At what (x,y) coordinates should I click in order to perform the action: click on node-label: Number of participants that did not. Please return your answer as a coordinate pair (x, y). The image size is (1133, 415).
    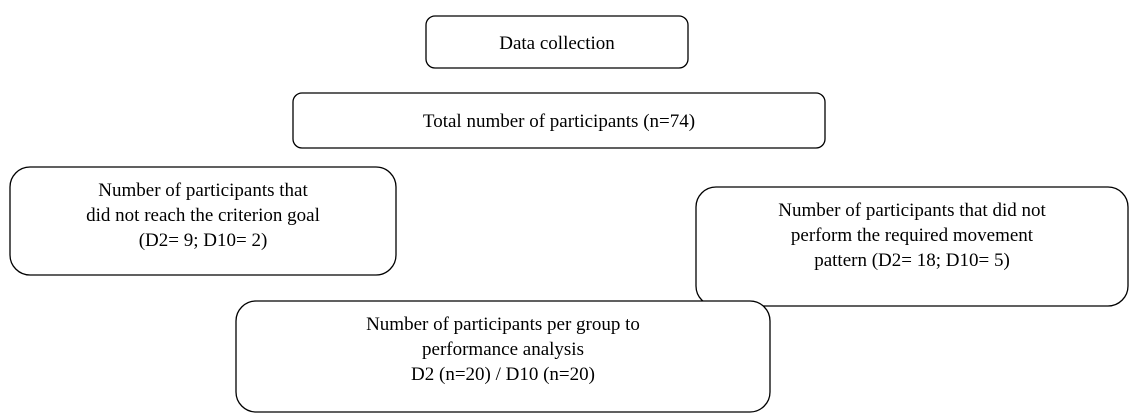
    Looking at the image, I should click on (912, 210).